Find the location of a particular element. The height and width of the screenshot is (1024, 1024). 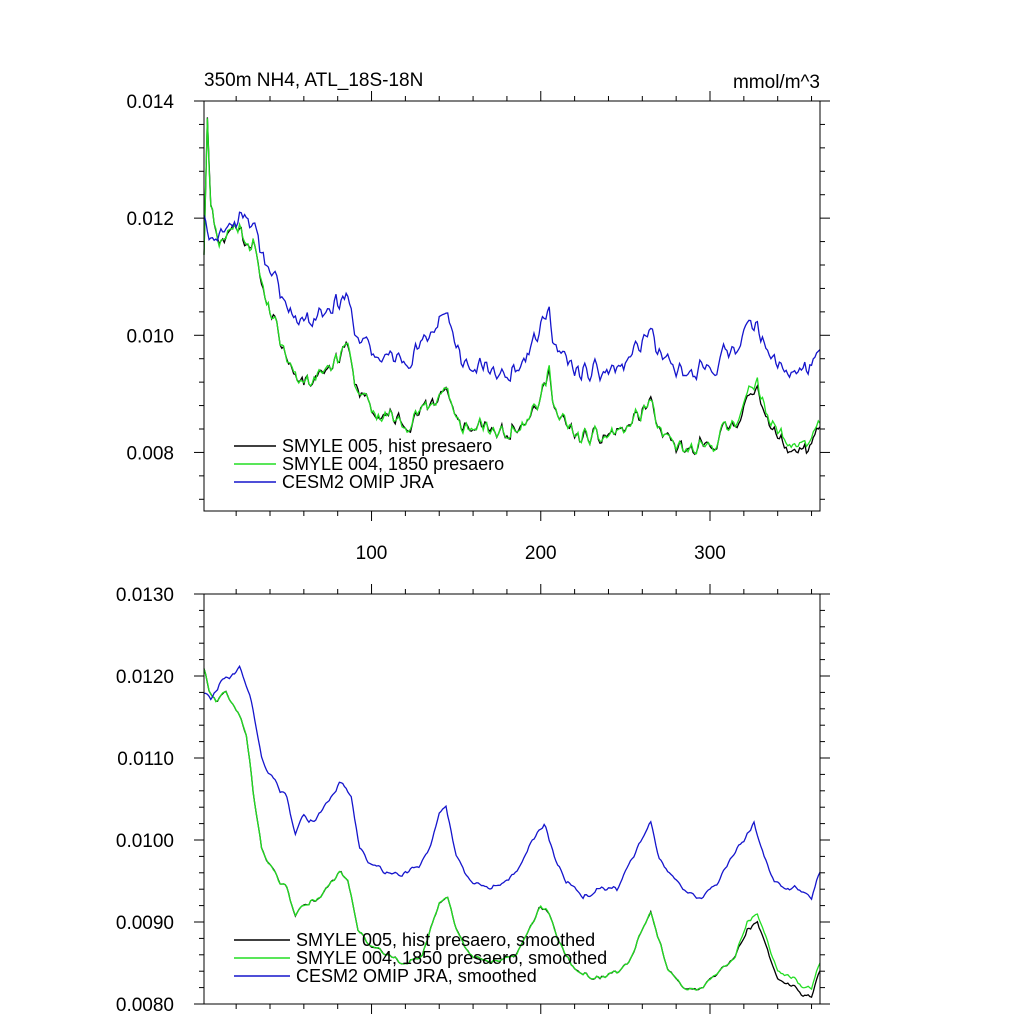

legend-label: SMYLE 004, 1850 presaero is located at coordinates (393, 464).